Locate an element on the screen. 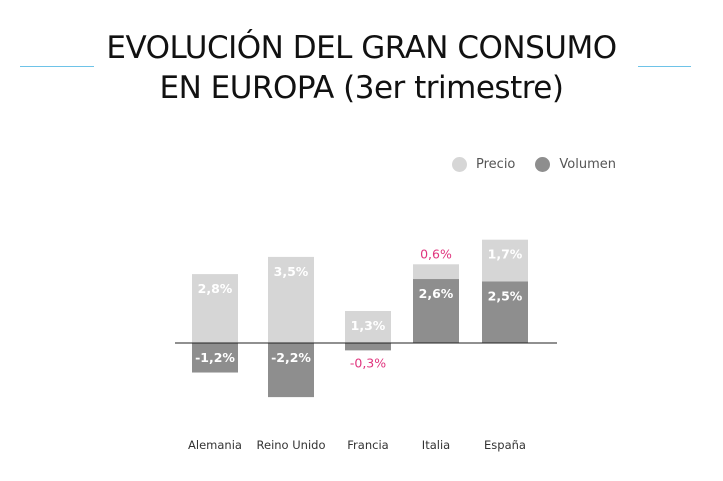 The image size is (723, 481). category-label-espana: España is located at coordinates (505, 445).